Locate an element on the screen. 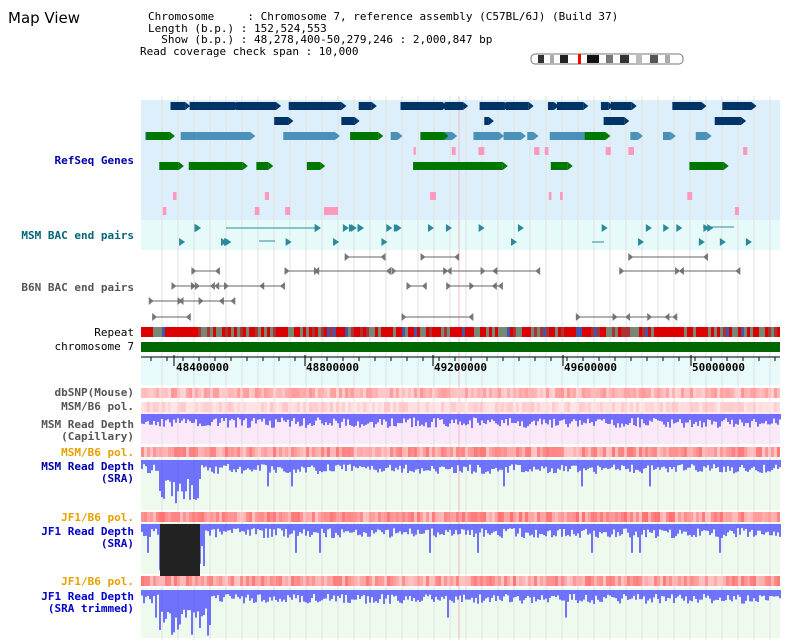 This screenshot has width=800, height=640. jf1-b6-pol-2-label: JF1/B6 pol. is located at coordinates (97, 581).